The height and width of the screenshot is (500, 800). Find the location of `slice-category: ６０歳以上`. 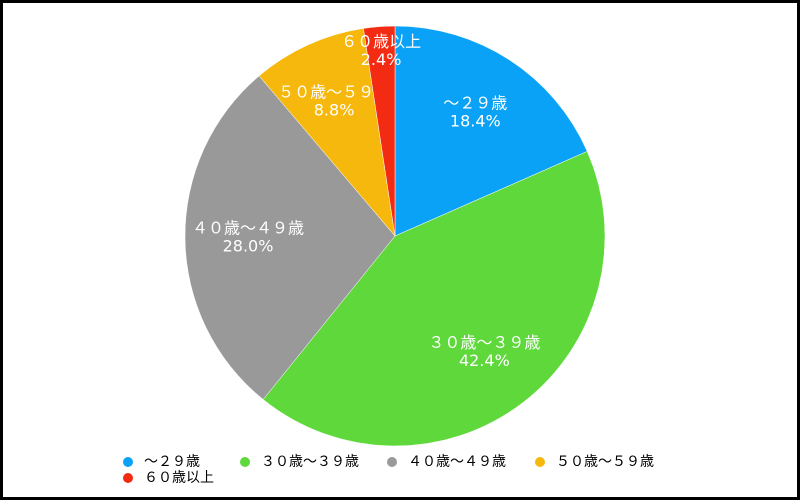

slice-category: ６０歳以上 is located at coordinates (381, 41).